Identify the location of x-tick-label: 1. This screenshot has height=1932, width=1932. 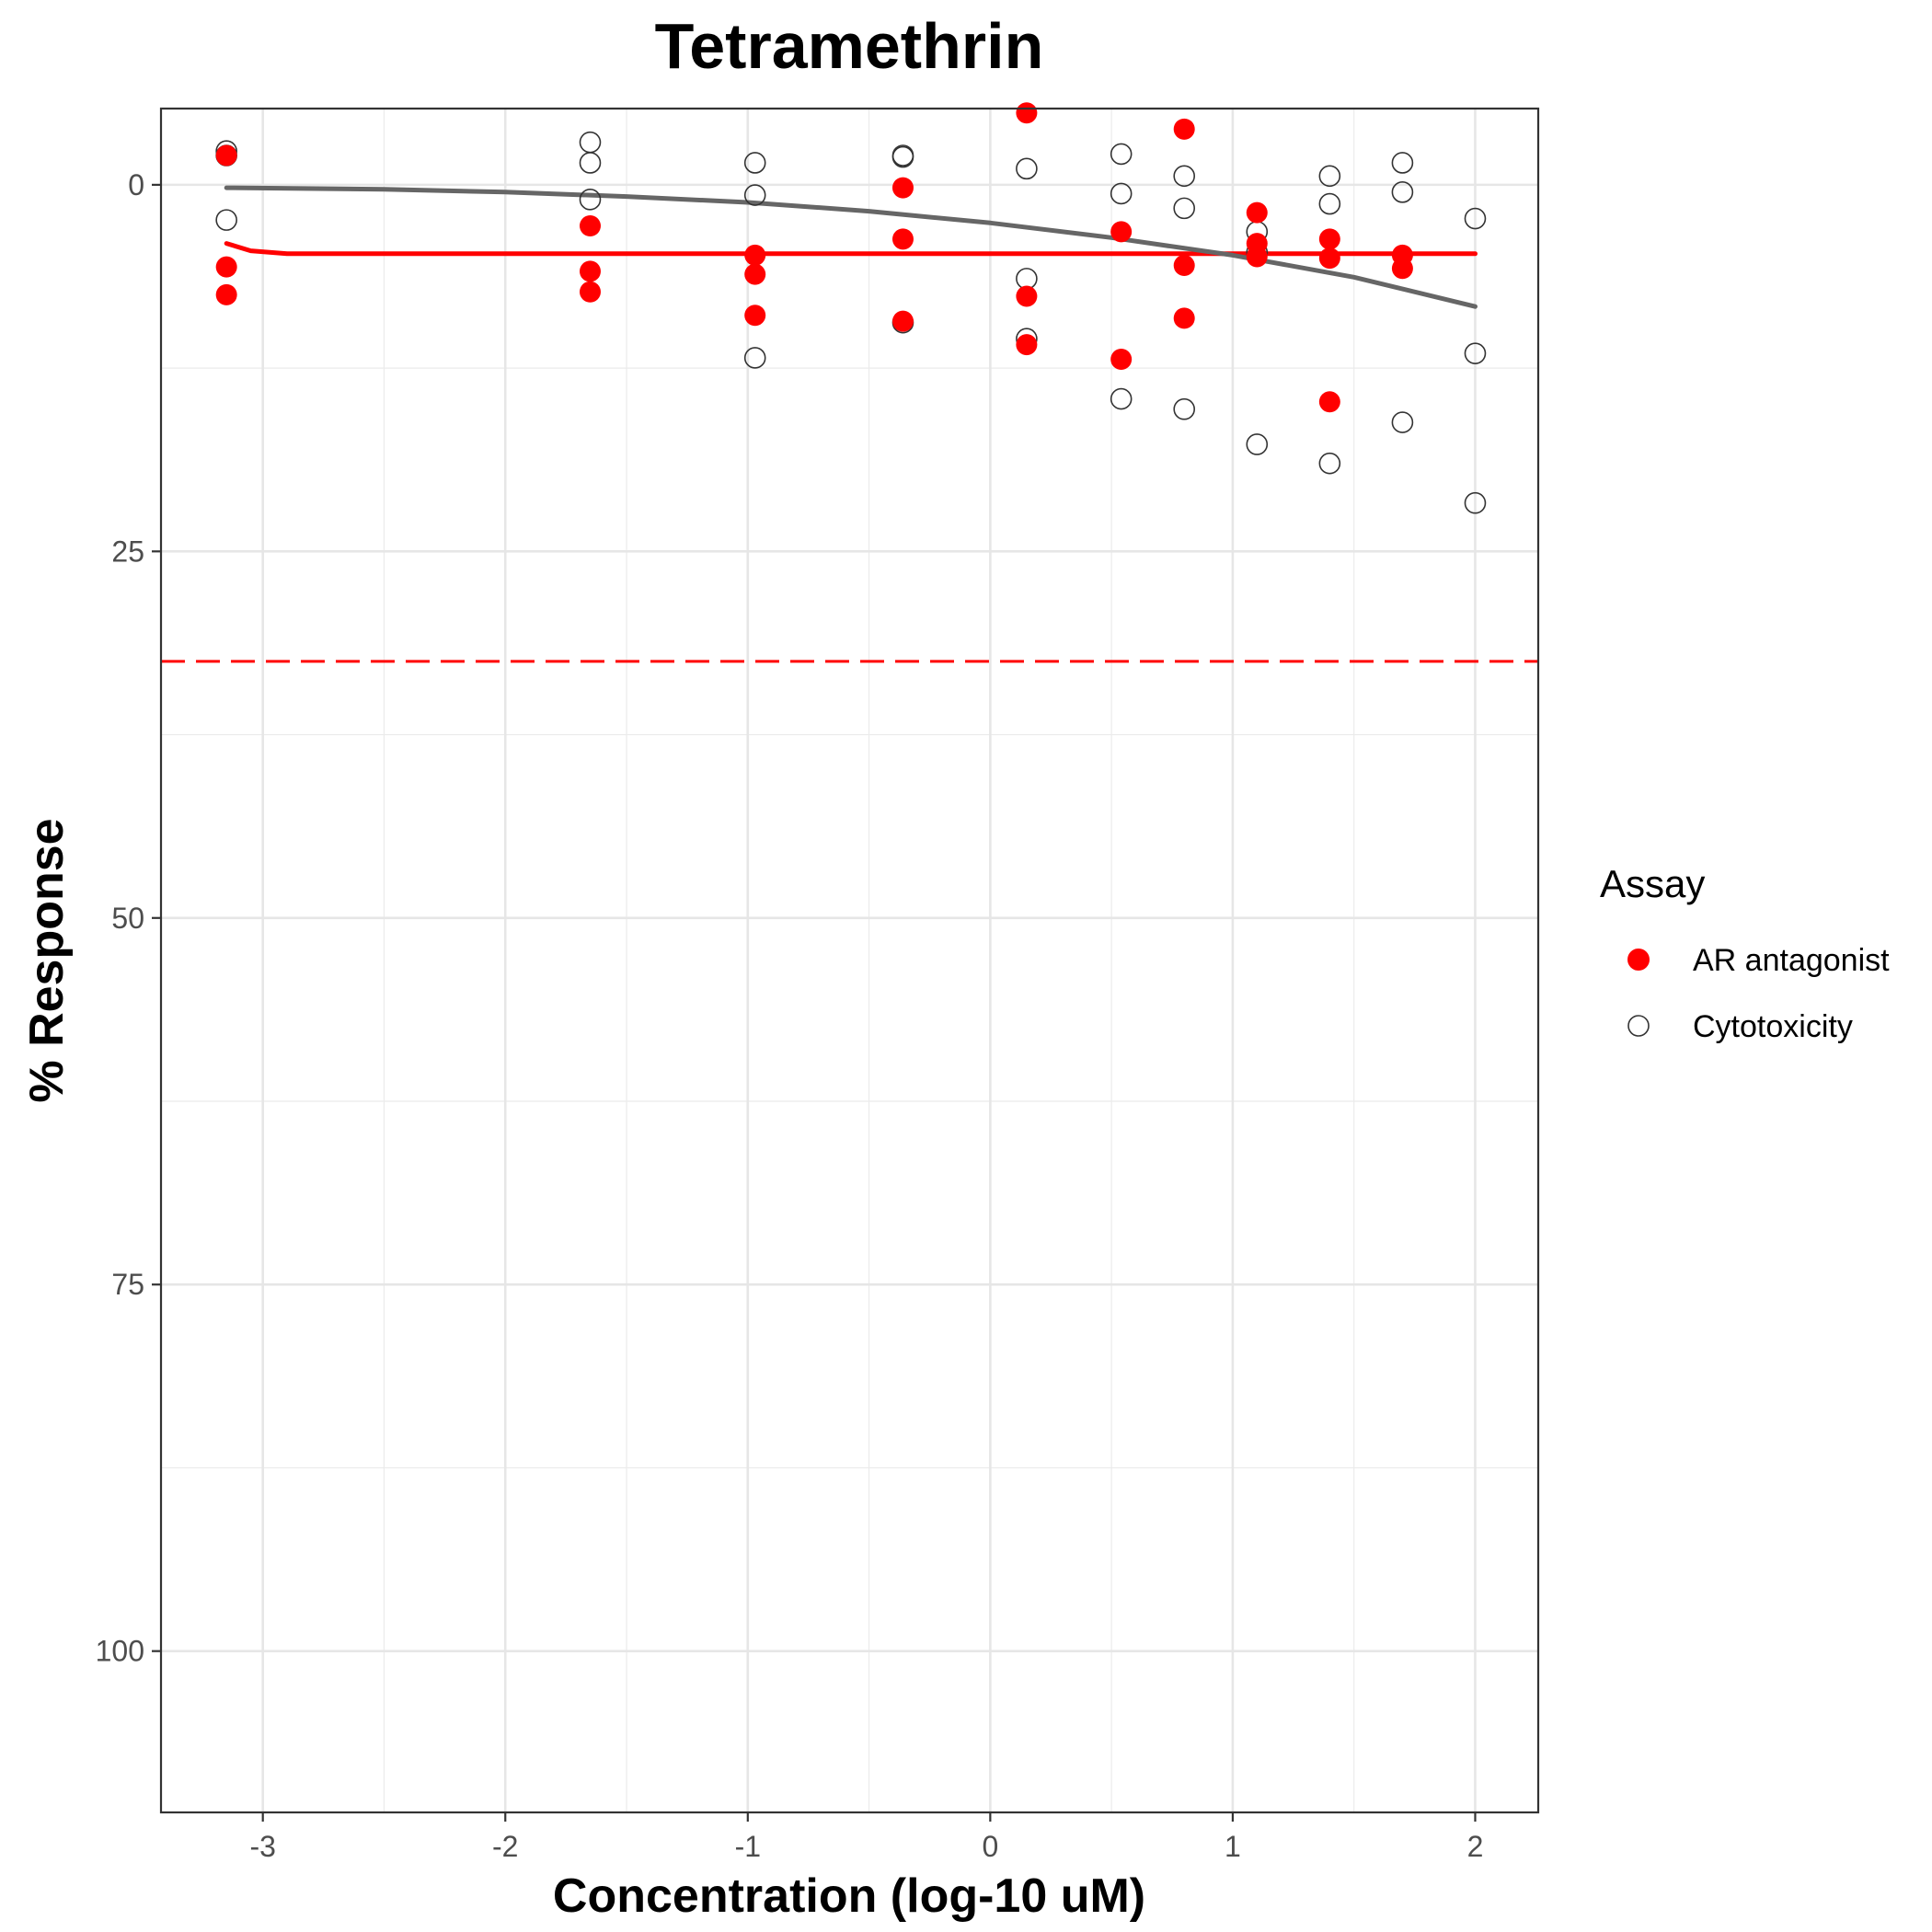
(1233, 1846).